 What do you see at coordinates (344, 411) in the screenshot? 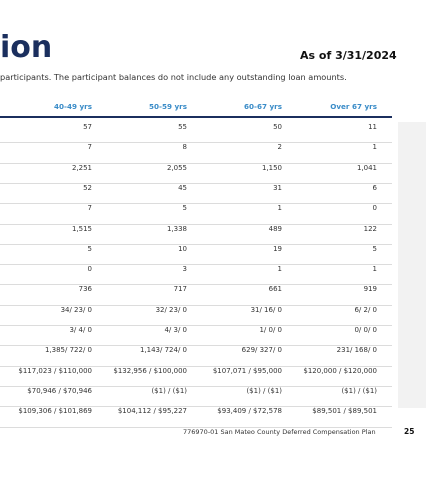
I see `table-cell: $89,501 / $89,501` at bounding box center [344, 411].